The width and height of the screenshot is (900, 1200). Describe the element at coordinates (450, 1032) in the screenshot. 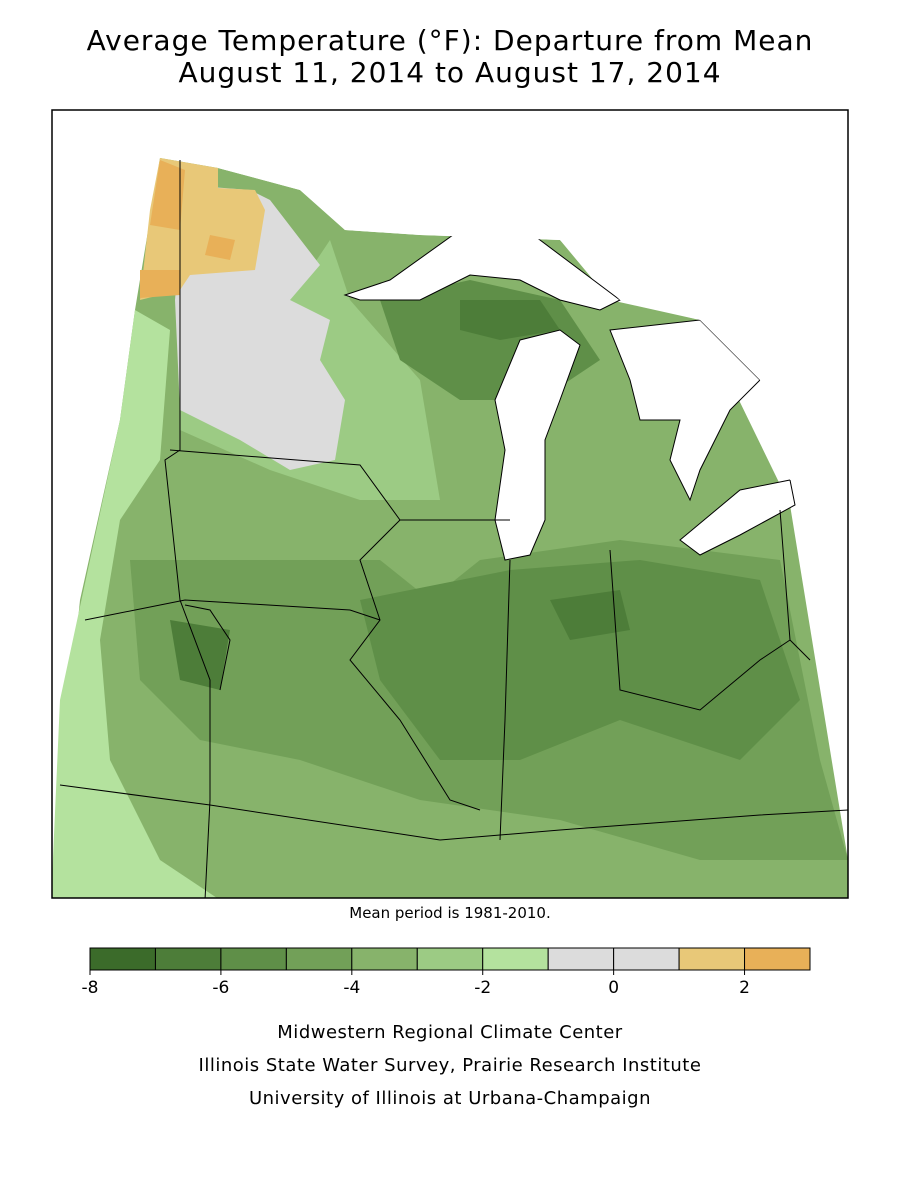

I see `credit: Midwestern Regional Climate Center` at that location.